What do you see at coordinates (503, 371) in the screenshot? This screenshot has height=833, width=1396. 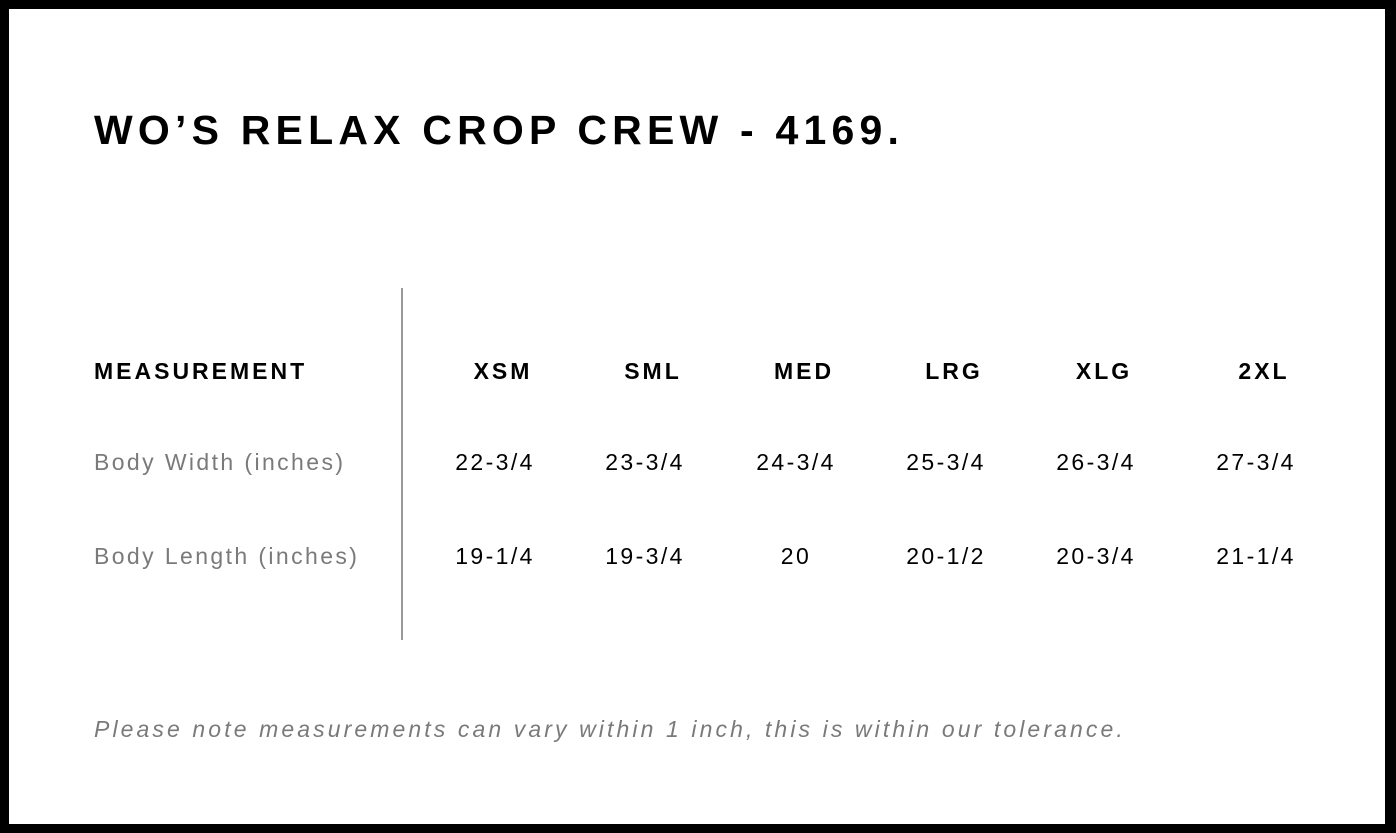 I see `size-header-xsm: XSM` at bounding box center [503, 371].